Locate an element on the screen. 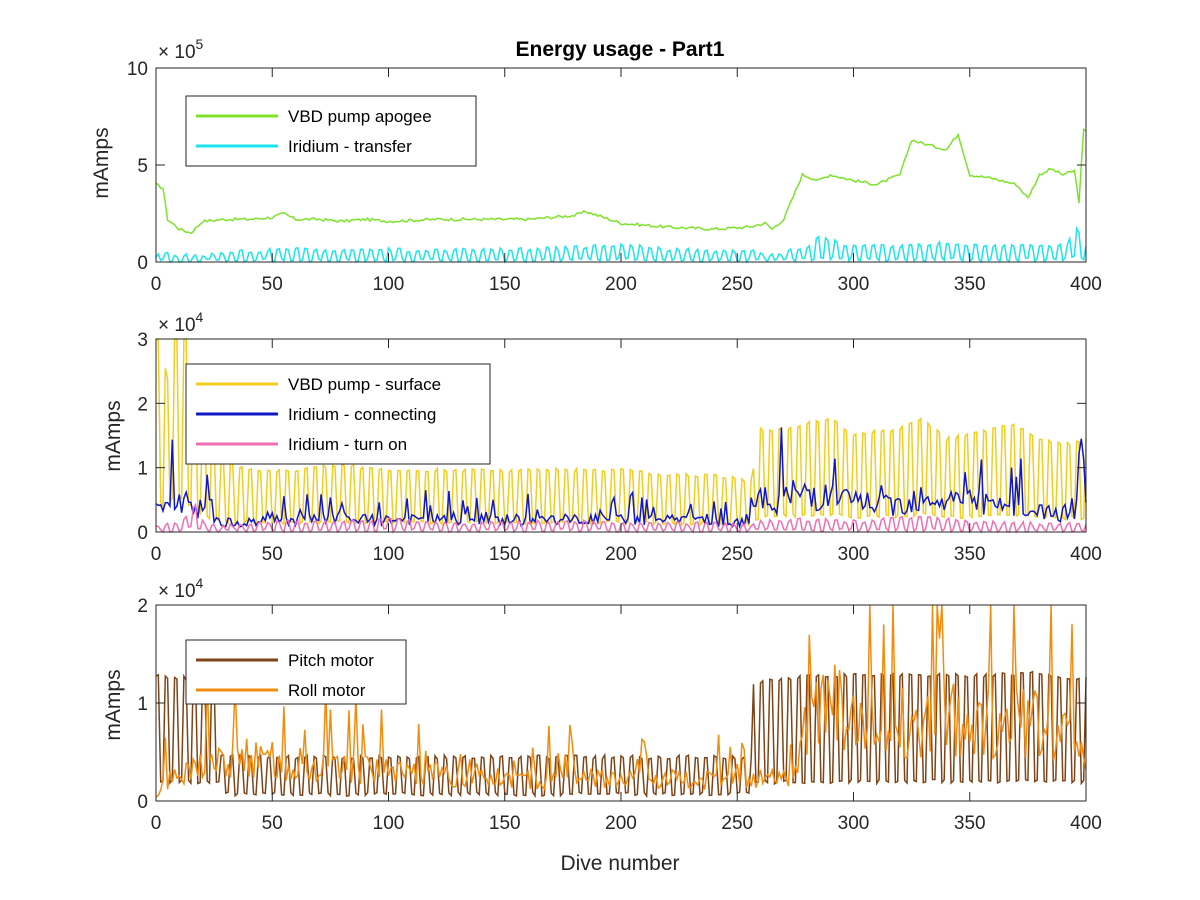  x-axis-label: Dive number is located at coordinates (619, 863).